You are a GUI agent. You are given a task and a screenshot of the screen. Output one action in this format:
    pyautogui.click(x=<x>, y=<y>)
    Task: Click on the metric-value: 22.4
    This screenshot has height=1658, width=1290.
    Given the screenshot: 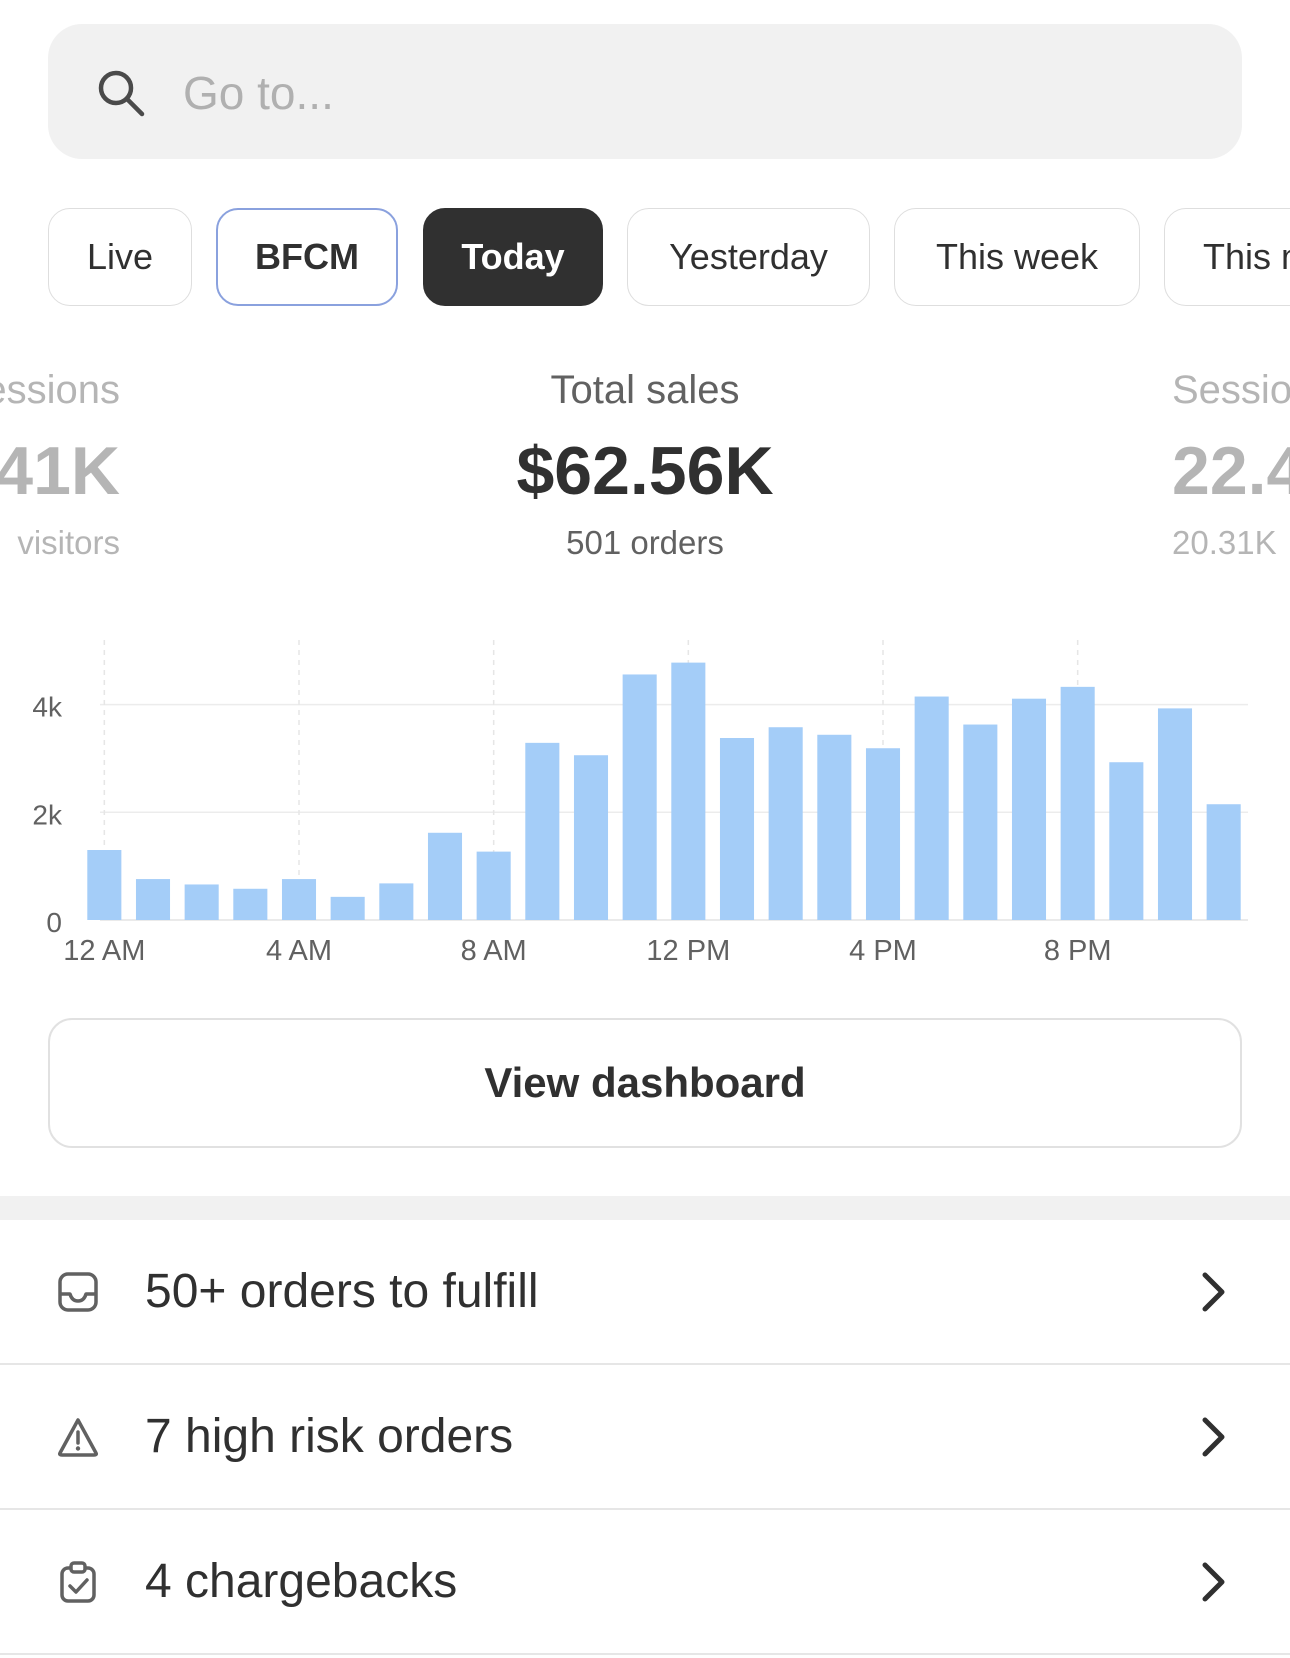 What is the action you would take?
    pyautogui.click(x=1231, y=471)
    